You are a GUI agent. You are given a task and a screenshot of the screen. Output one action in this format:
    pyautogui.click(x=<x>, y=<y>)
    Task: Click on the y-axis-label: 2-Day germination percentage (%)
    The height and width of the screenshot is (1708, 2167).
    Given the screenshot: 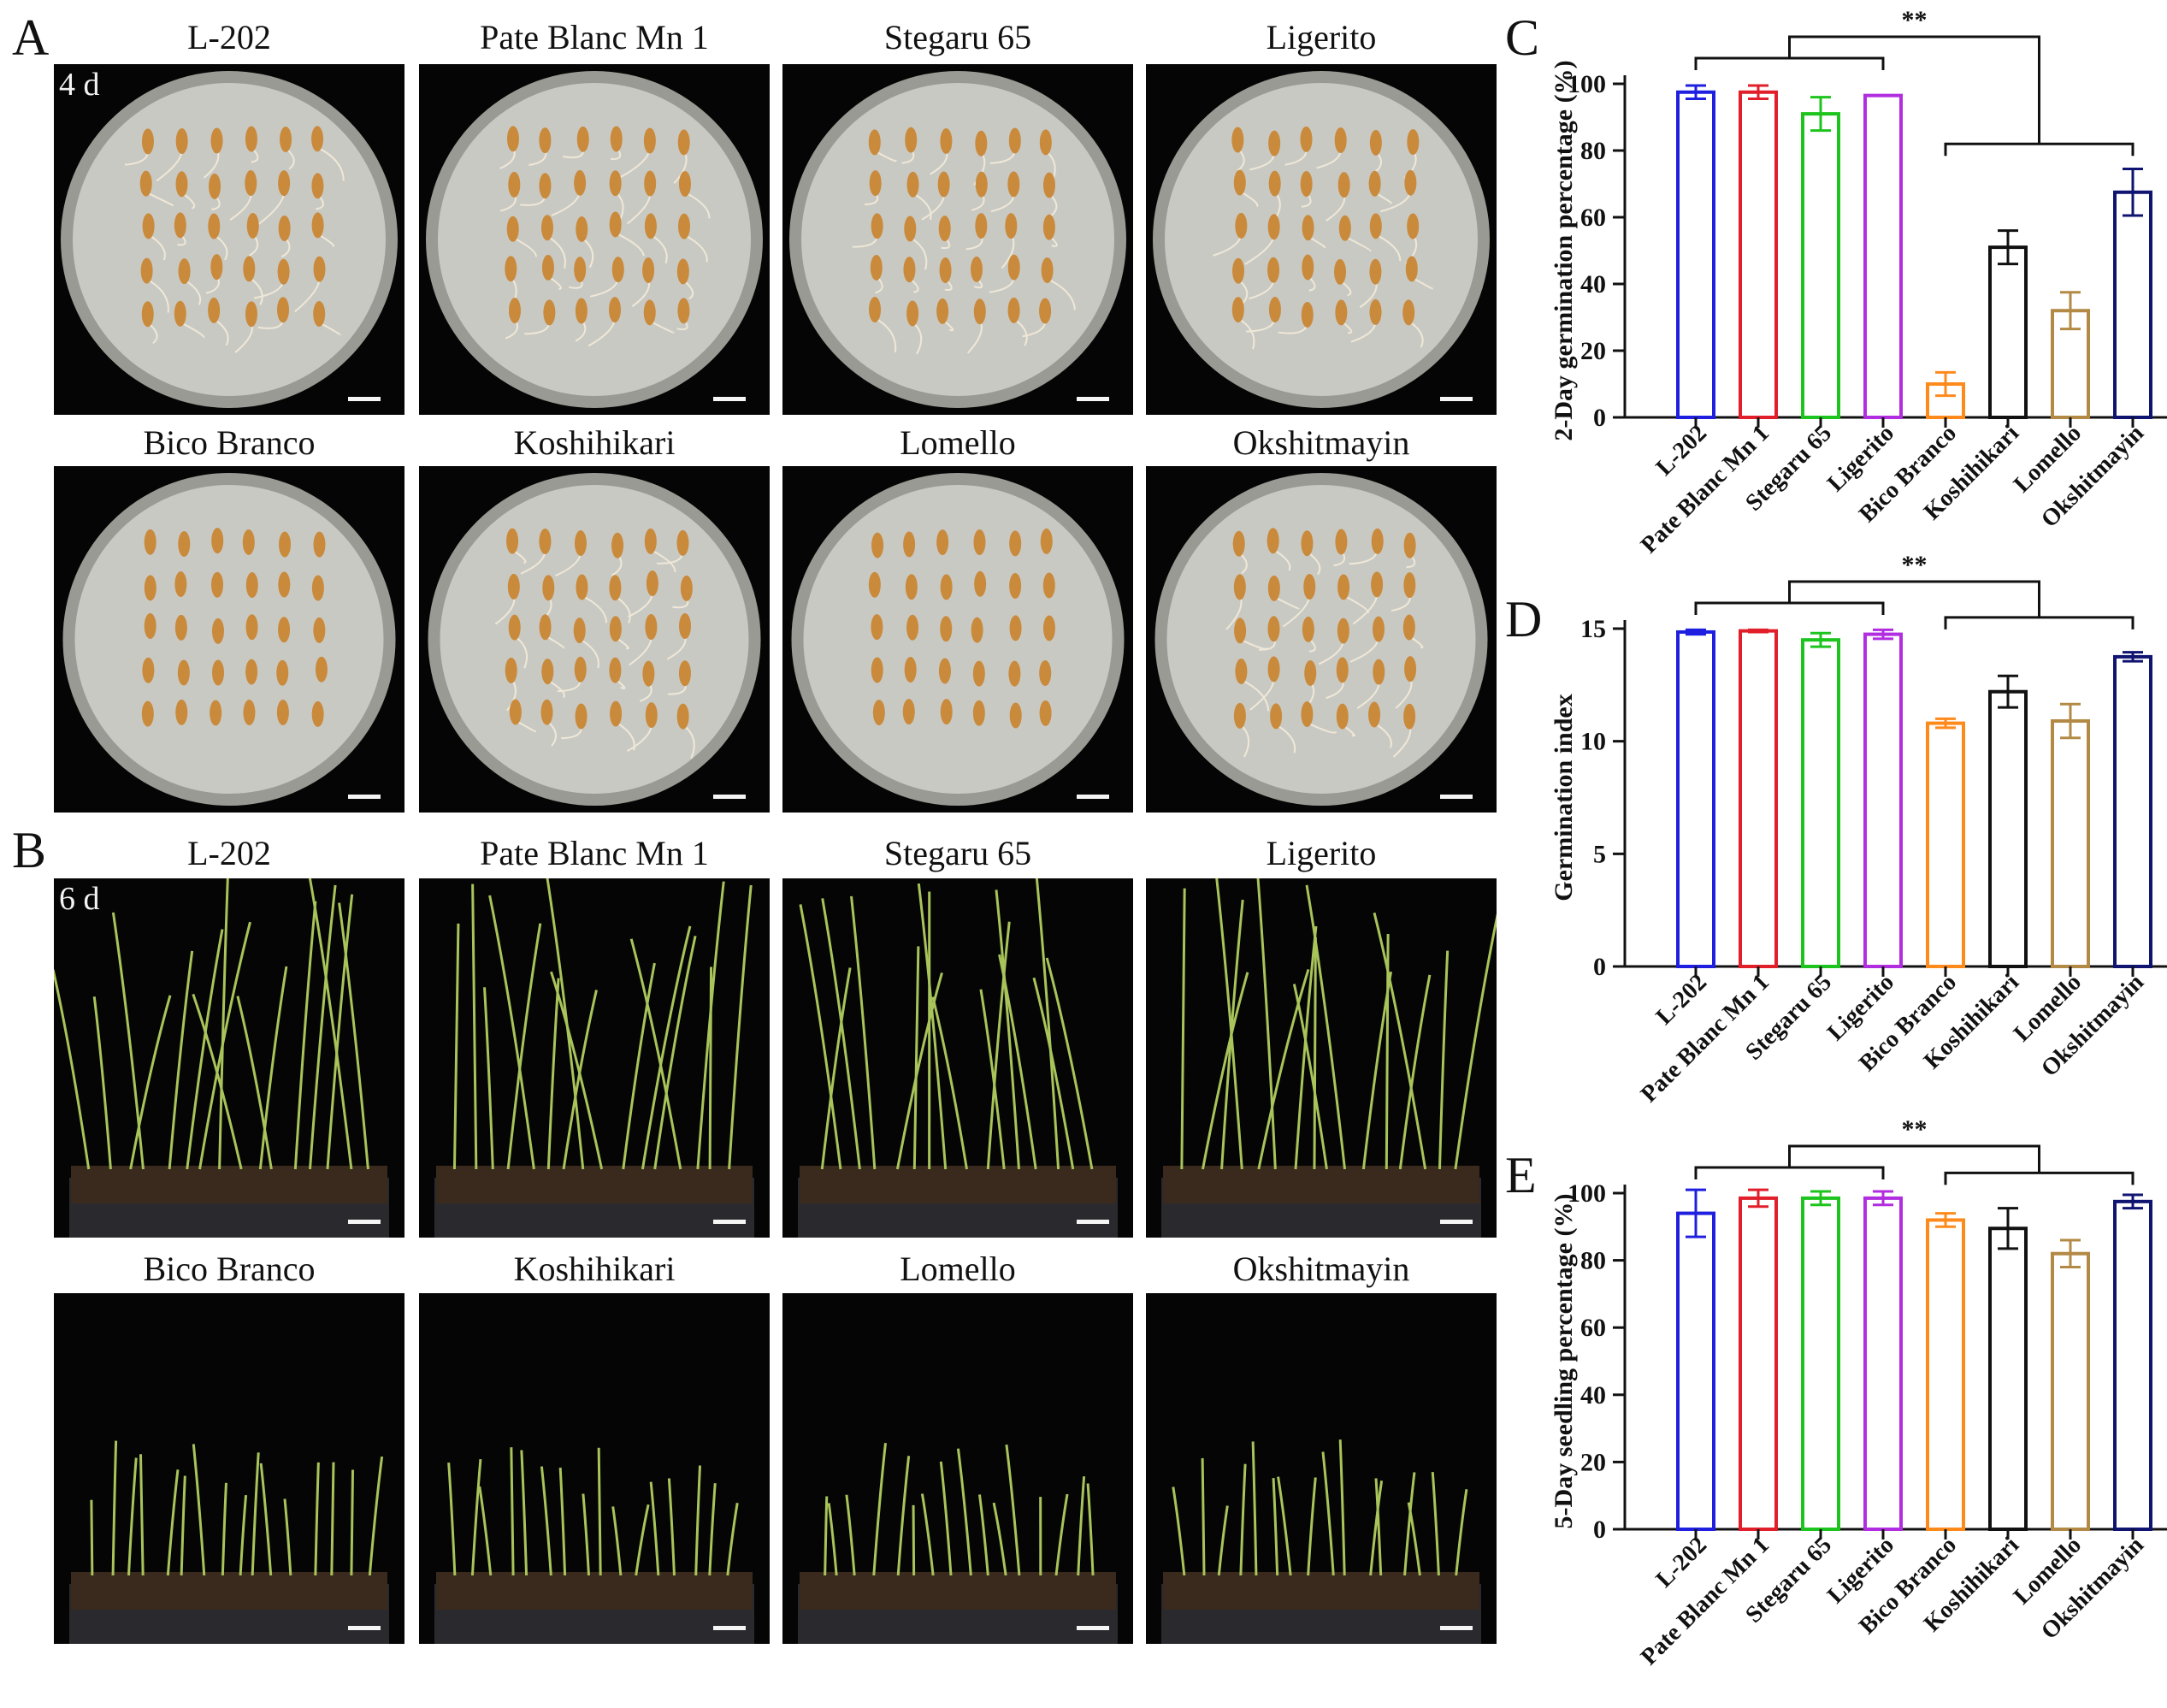 What is the action you would take?
    pyautogui.click(x=1564, y=250)
    